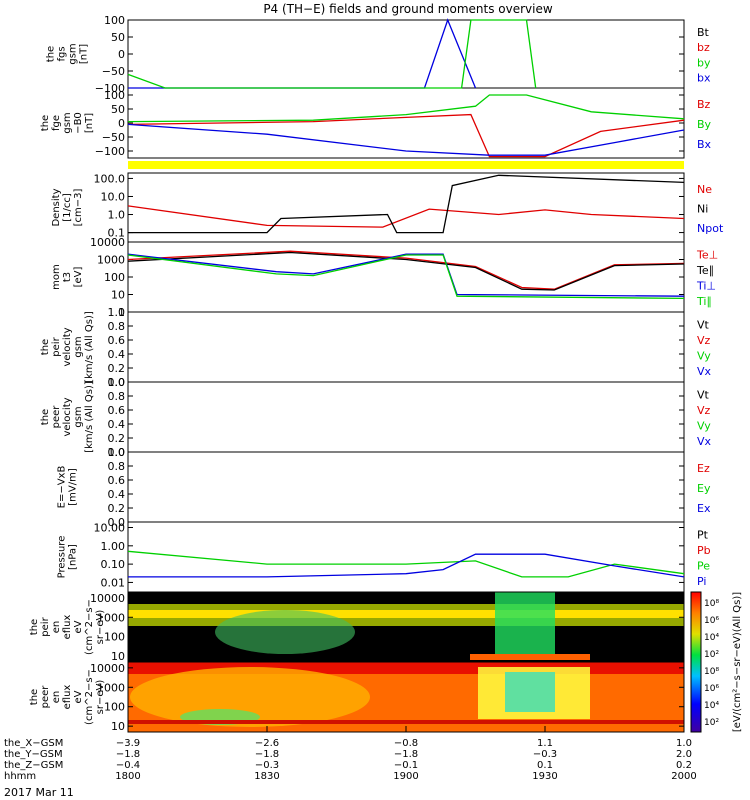  Describe the element at coordinates (406, 614) in the screenshot. I see `ion-spectrogram-core` at that location.